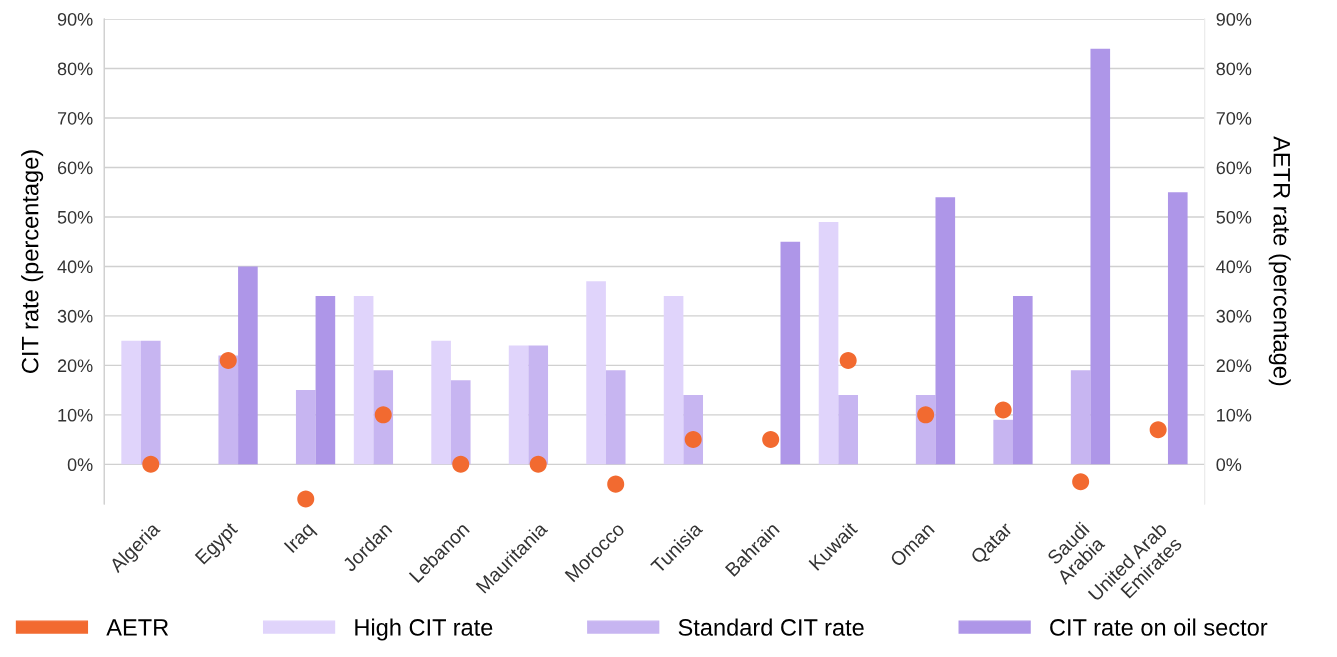 The image size is (1337, 657). I want to click on legend-label: Standard CIT rate, so click(771, 627).